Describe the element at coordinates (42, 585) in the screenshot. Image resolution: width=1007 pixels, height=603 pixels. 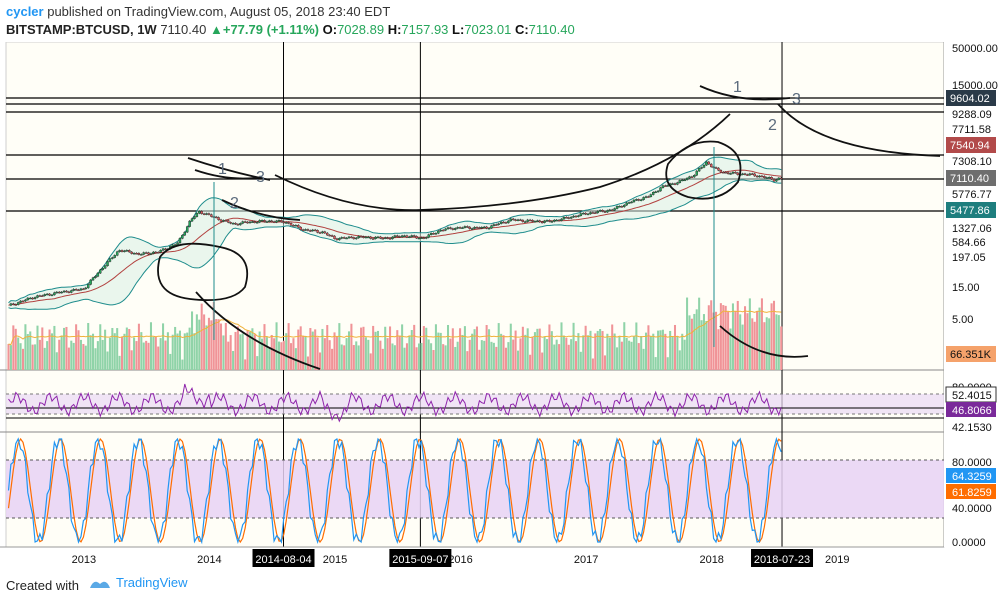
I see `created-with-text: Created with` at that location.